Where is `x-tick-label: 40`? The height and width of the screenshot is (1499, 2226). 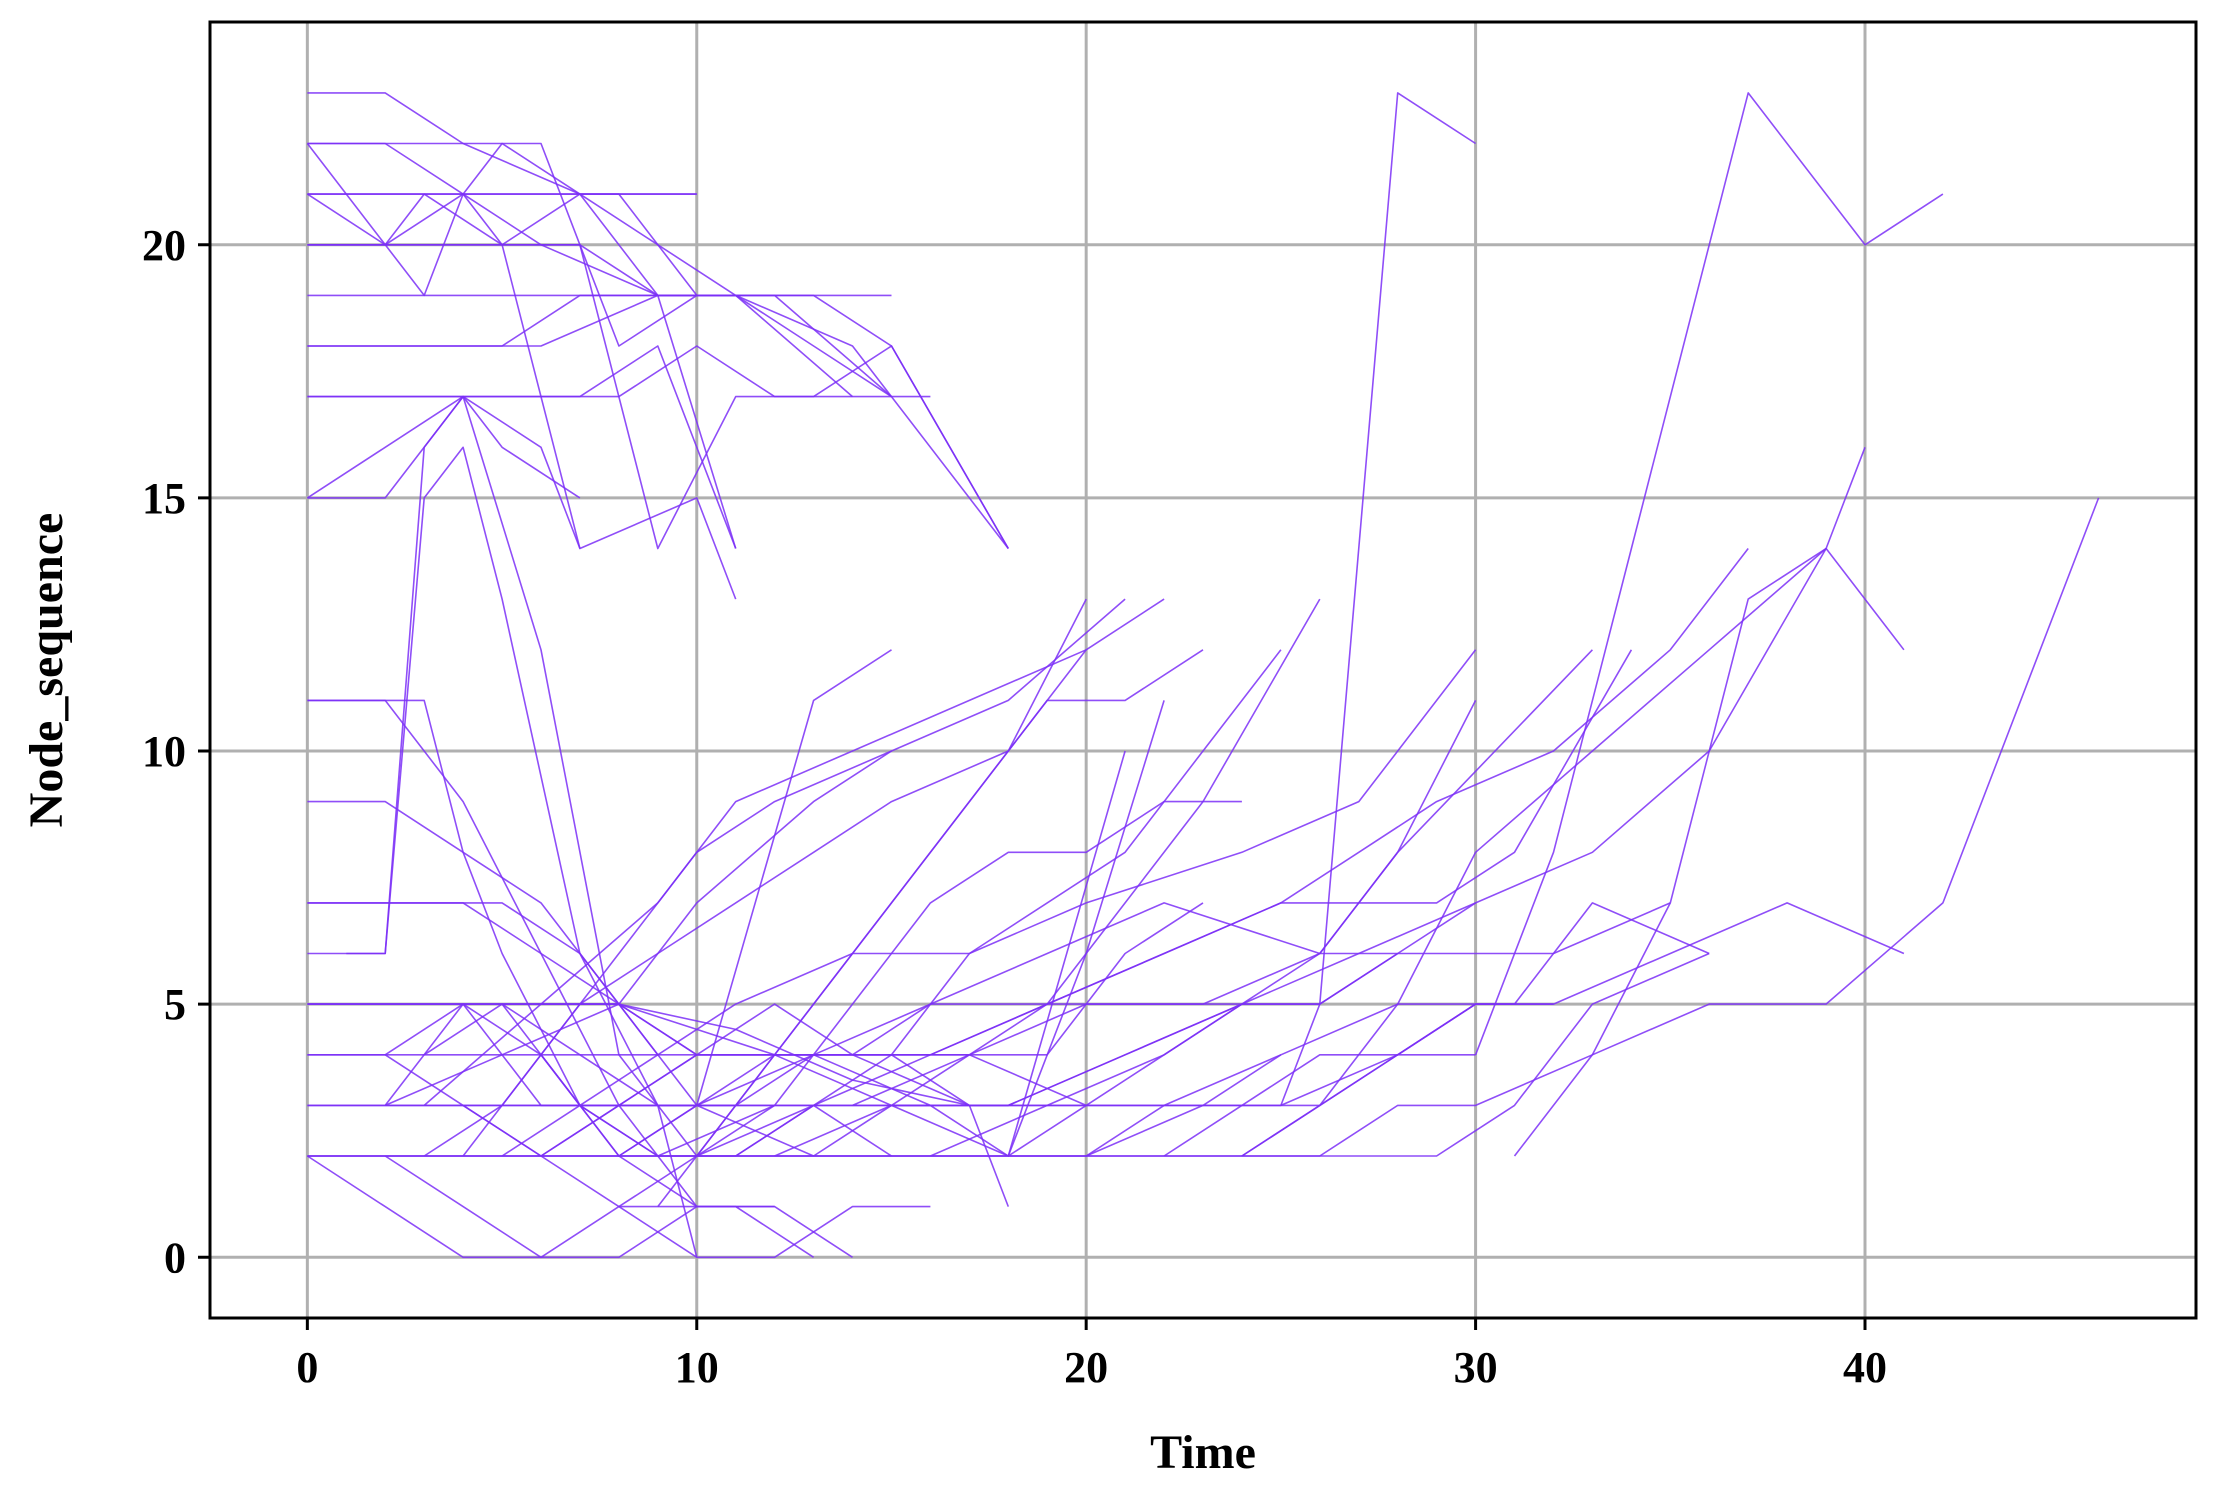
x-tick-label: 40 is located at coordinates (1865, 1367).